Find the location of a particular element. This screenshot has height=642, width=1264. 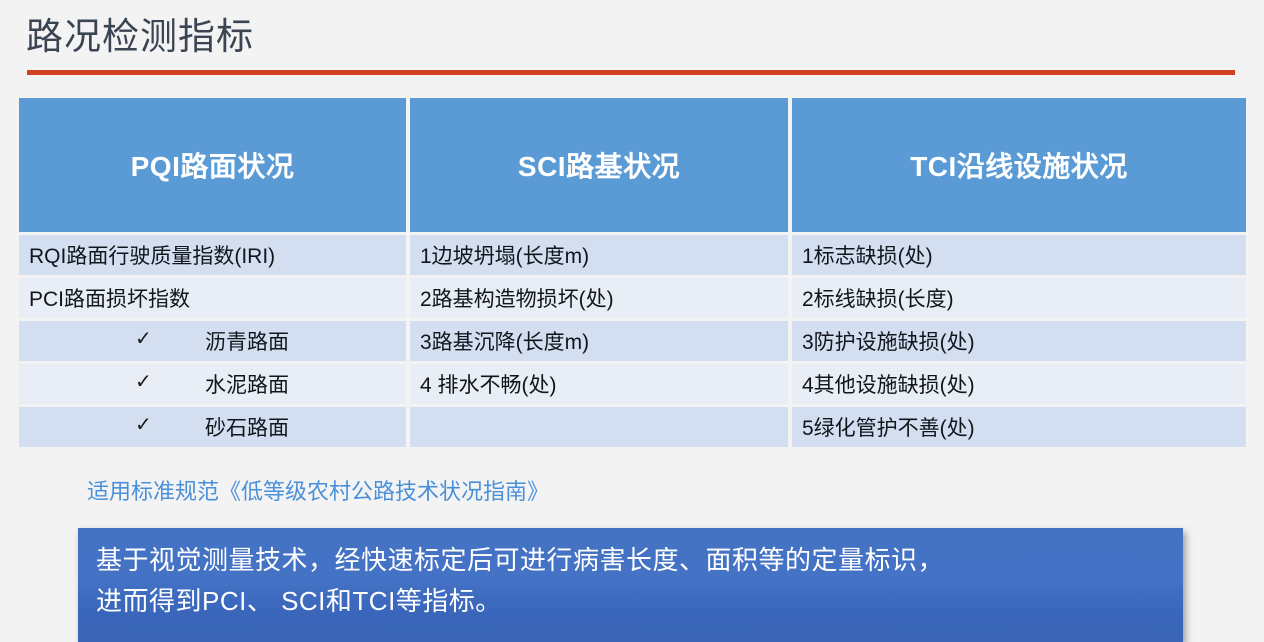

cell-pqi-item: PCI路面损坏指数 is located at coordinates (214, 299).